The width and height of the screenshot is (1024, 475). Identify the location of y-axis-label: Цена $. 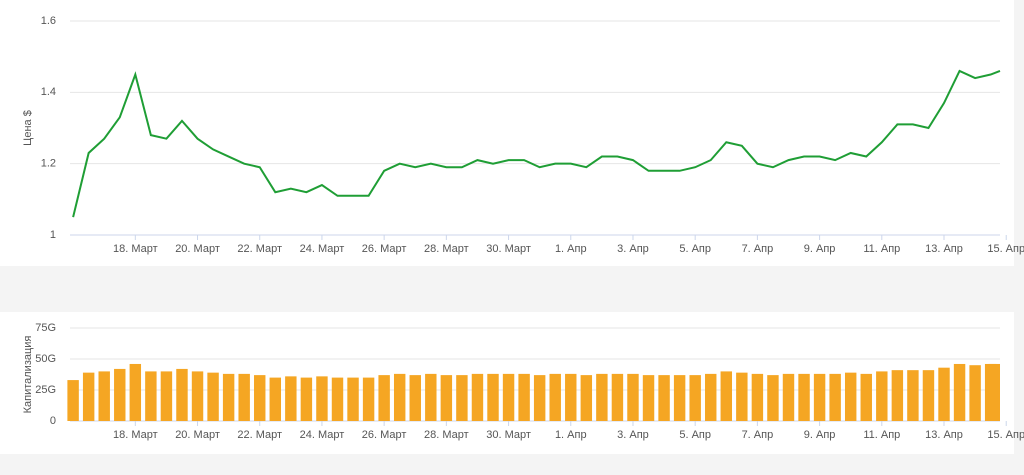
(28, 128).